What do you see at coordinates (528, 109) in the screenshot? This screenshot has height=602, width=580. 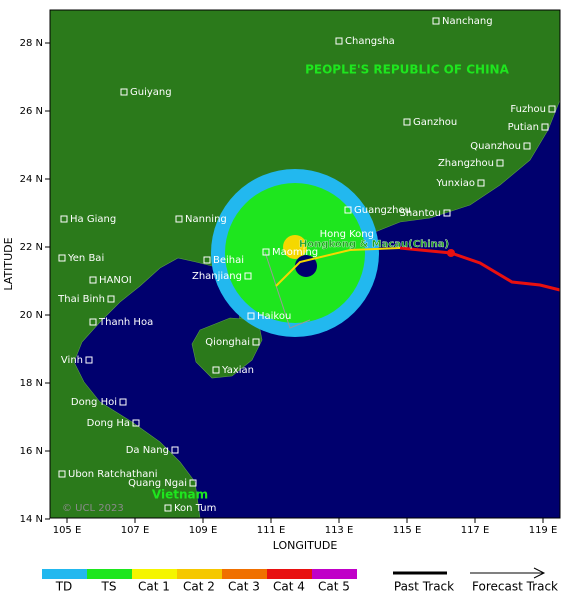 I see `city-label: Fuzhou` at bounding box center [528, 109].